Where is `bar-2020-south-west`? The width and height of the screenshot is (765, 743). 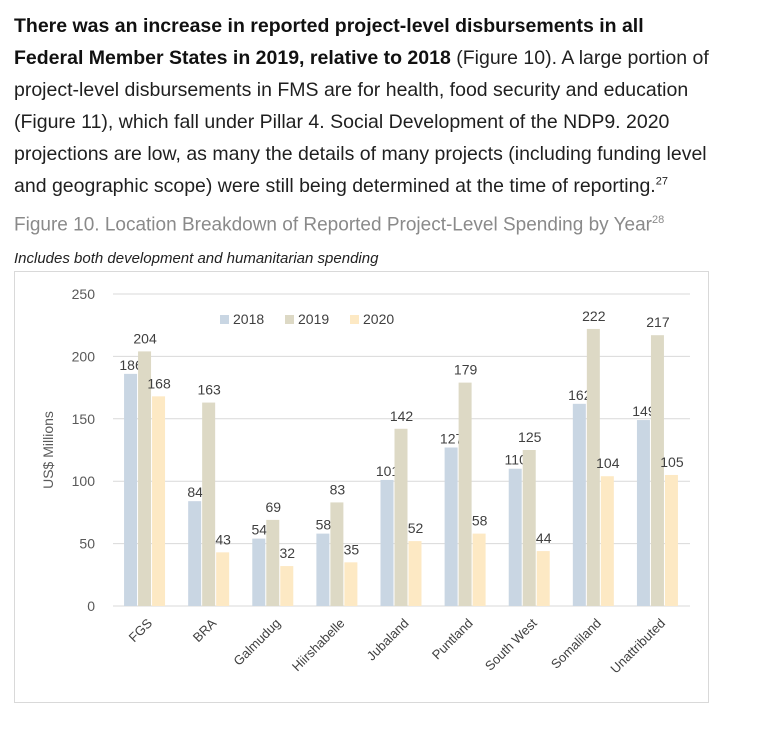
bar-2020-south-west is located at coordinates (543, 578).